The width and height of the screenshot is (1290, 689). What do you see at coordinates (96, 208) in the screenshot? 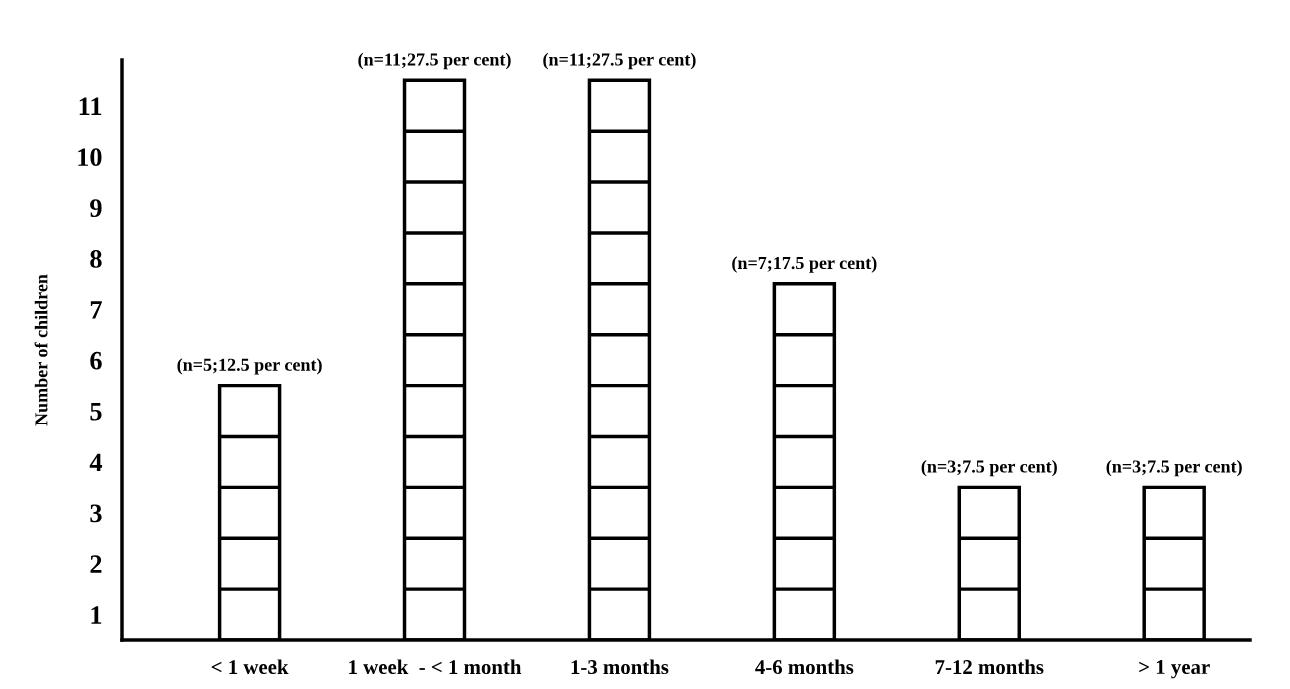
I see `y-tick-label: 9` at bounding box center [96, 208].